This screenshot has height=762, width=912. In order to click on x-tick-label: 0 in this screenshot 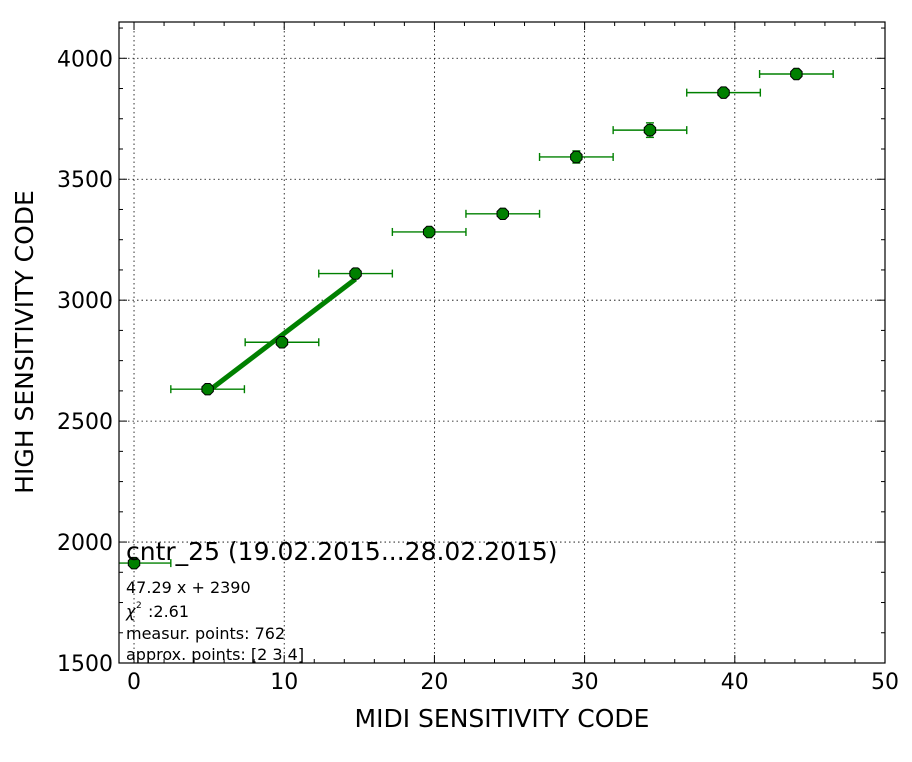, I will do `click(134, 682)`.